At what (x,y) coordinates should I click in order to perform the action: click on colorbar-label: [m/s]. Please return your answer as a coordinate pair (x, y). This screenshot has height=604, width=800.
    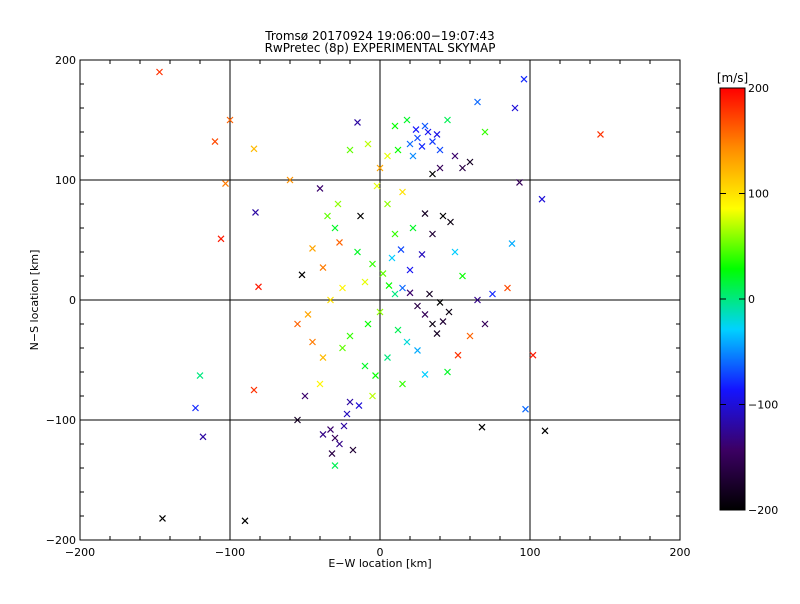
    Looking at the image, I should click on (732, 78).